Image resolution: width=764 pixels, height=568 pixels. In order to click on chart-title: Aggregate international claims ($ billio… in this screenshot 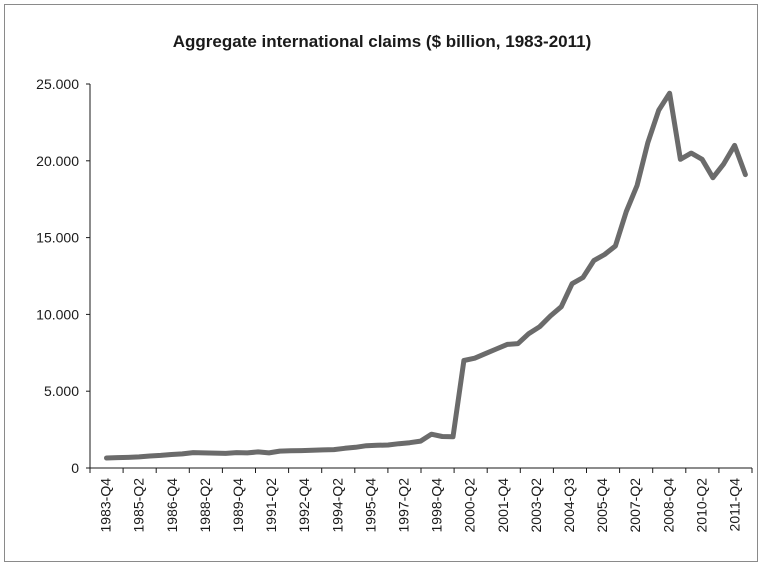, I will do `click(382, 41)`.